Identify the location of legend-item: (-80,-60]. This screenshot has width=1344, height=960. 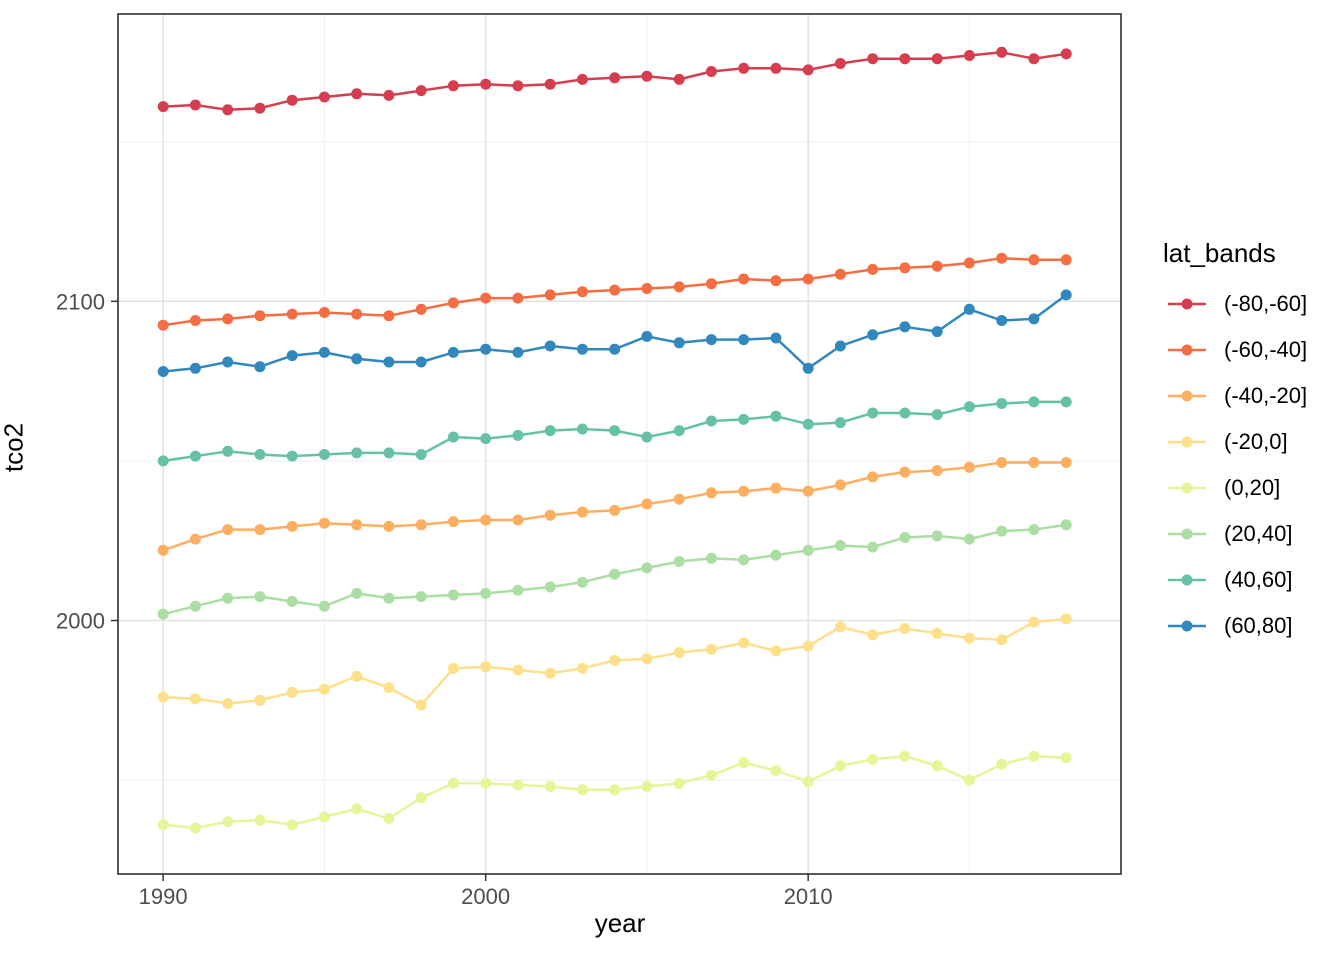
(1237, 304).